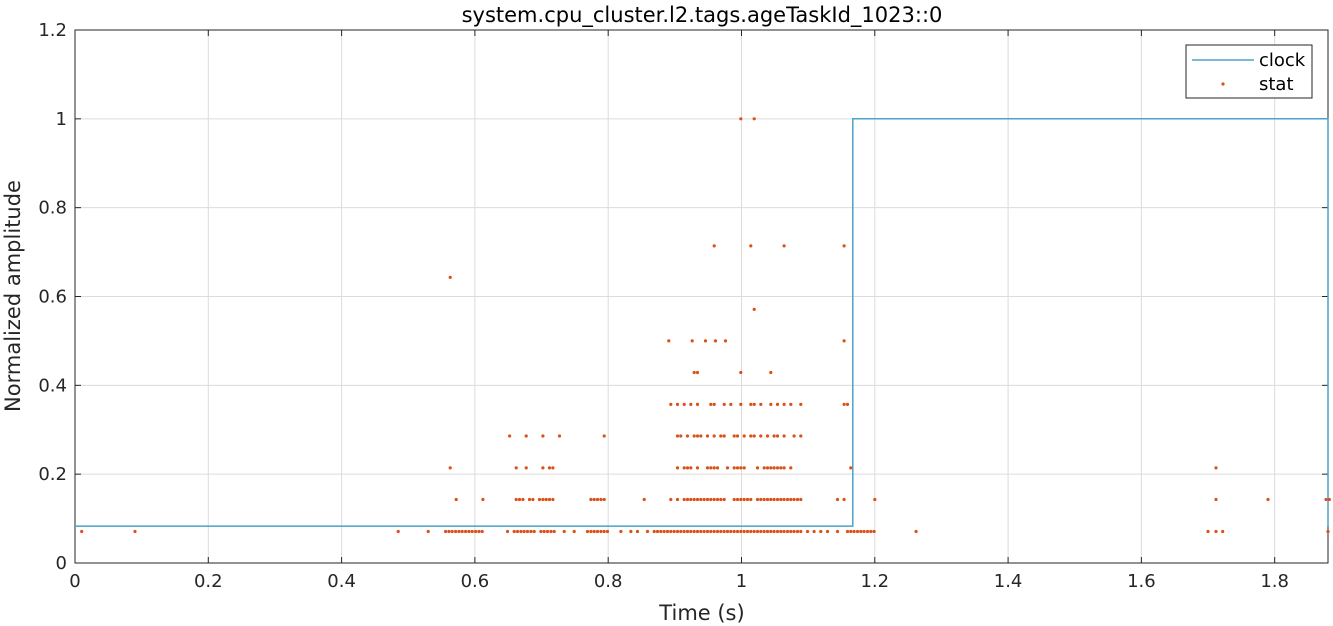  What do you see at coordinates (341, 581) in the screenshot?
I see `x-tick-label: 0.4` at bounding box center [341, 581].